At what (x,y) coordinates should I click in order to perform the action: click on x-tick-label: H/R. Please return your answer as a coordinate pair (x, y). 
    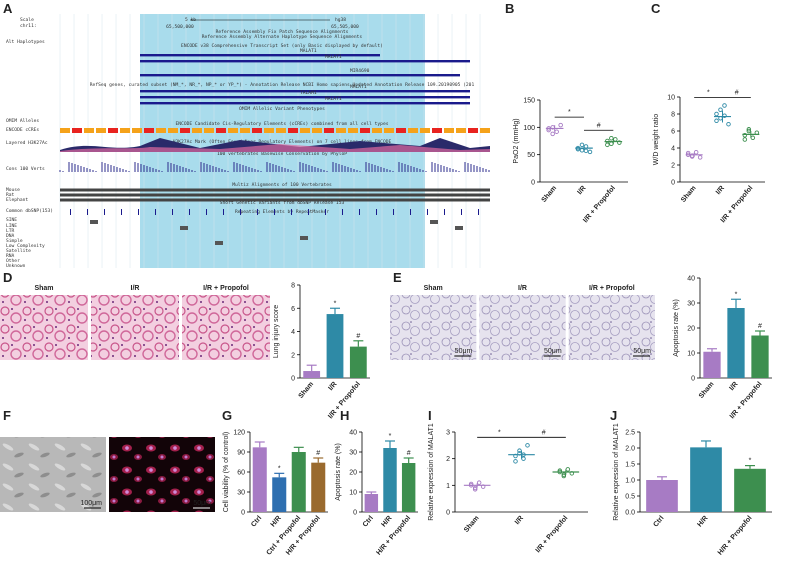
    Looking at the image, I should click on (386, 522).